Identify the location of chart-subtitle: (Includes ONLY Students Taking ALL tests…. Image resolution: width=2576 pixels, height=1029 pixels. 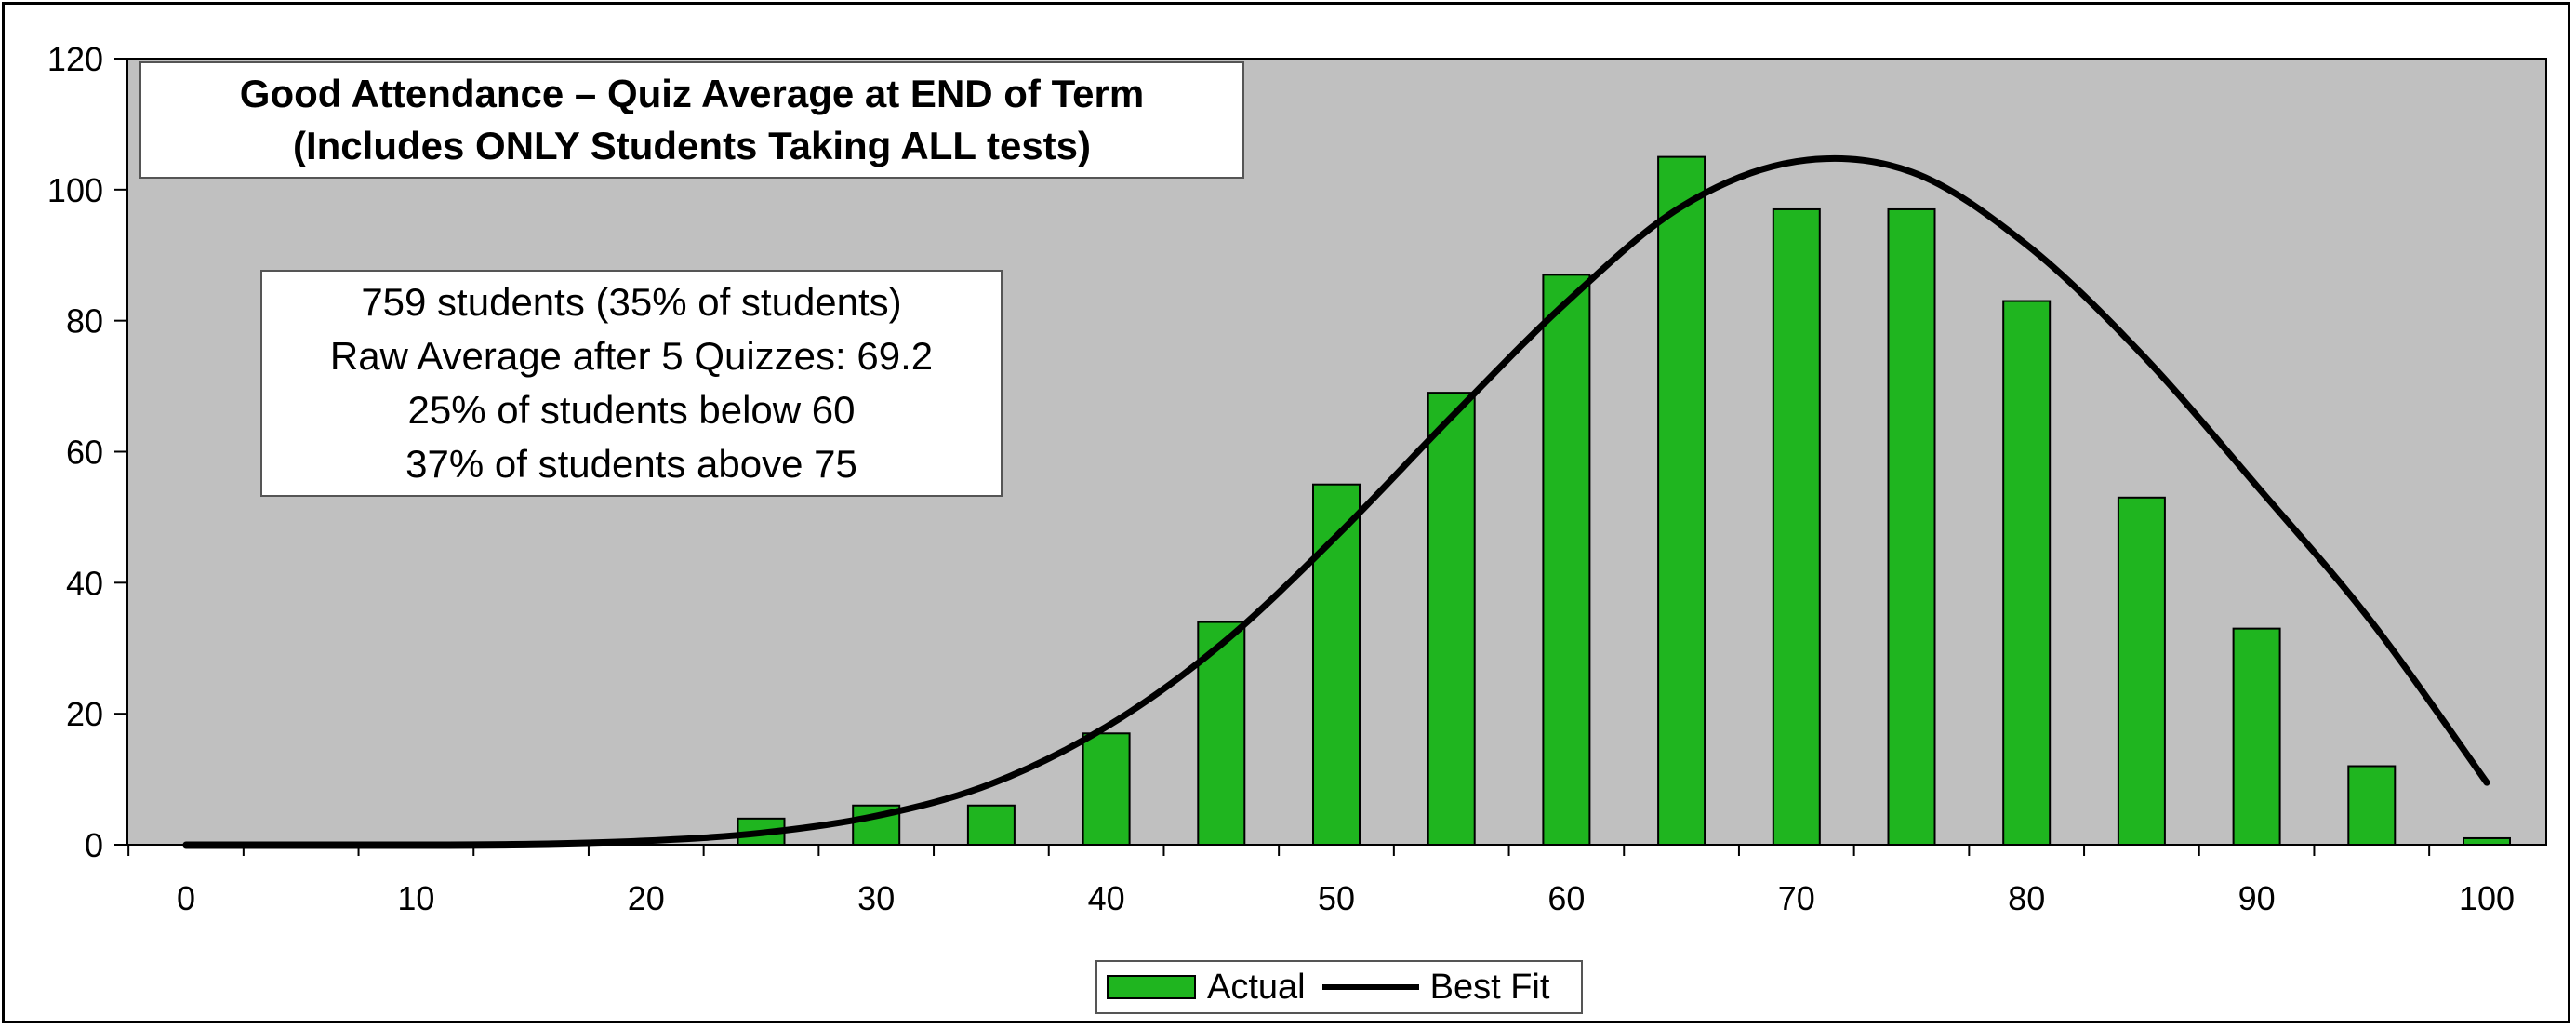
(692, 146).